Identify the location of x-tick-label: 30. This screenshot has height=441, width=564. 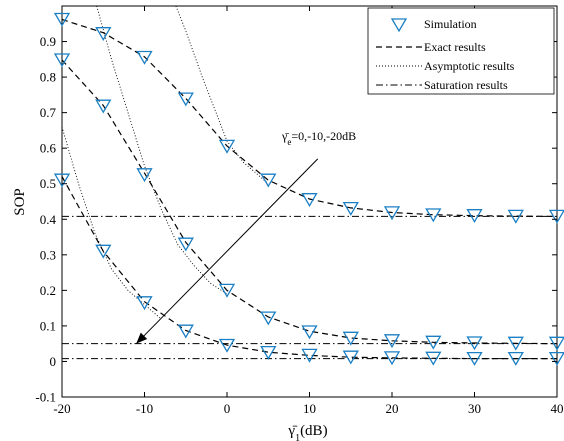
(474, 408).